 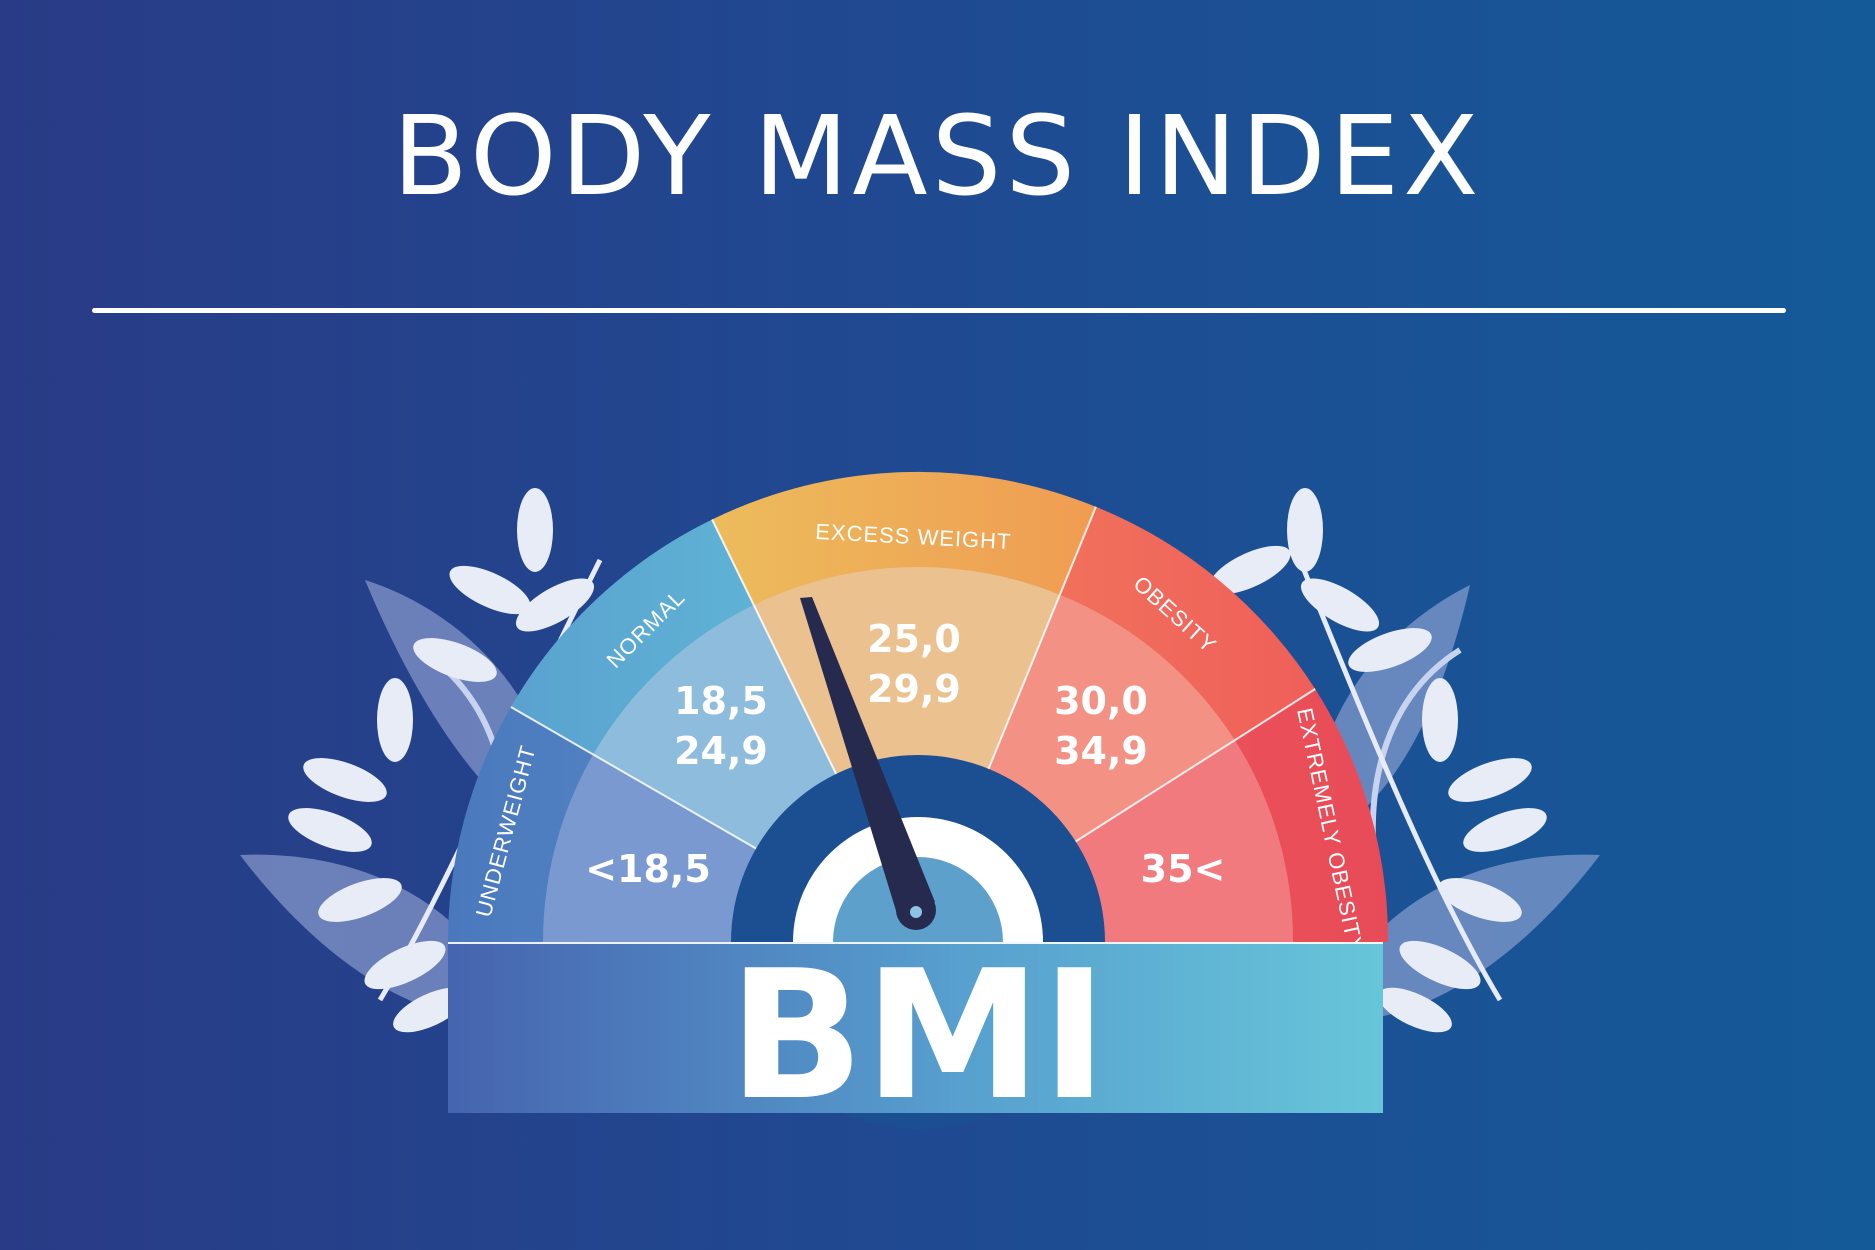 I want to click on title-divider, so click(x=939, y=310).